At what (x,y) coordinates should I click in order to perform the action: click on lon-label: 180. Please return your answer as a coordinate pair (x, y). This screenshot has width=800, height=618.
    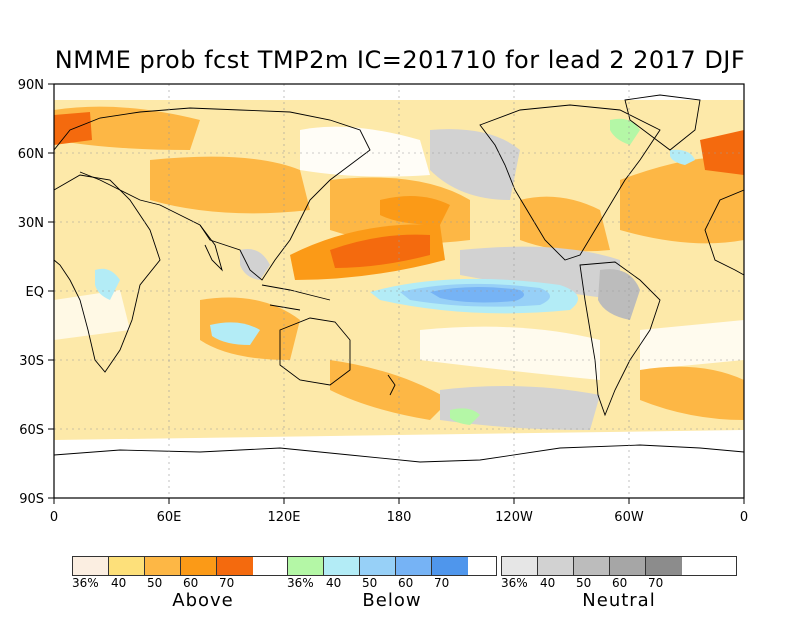
    Looking at the image, I should click on (399, 517).